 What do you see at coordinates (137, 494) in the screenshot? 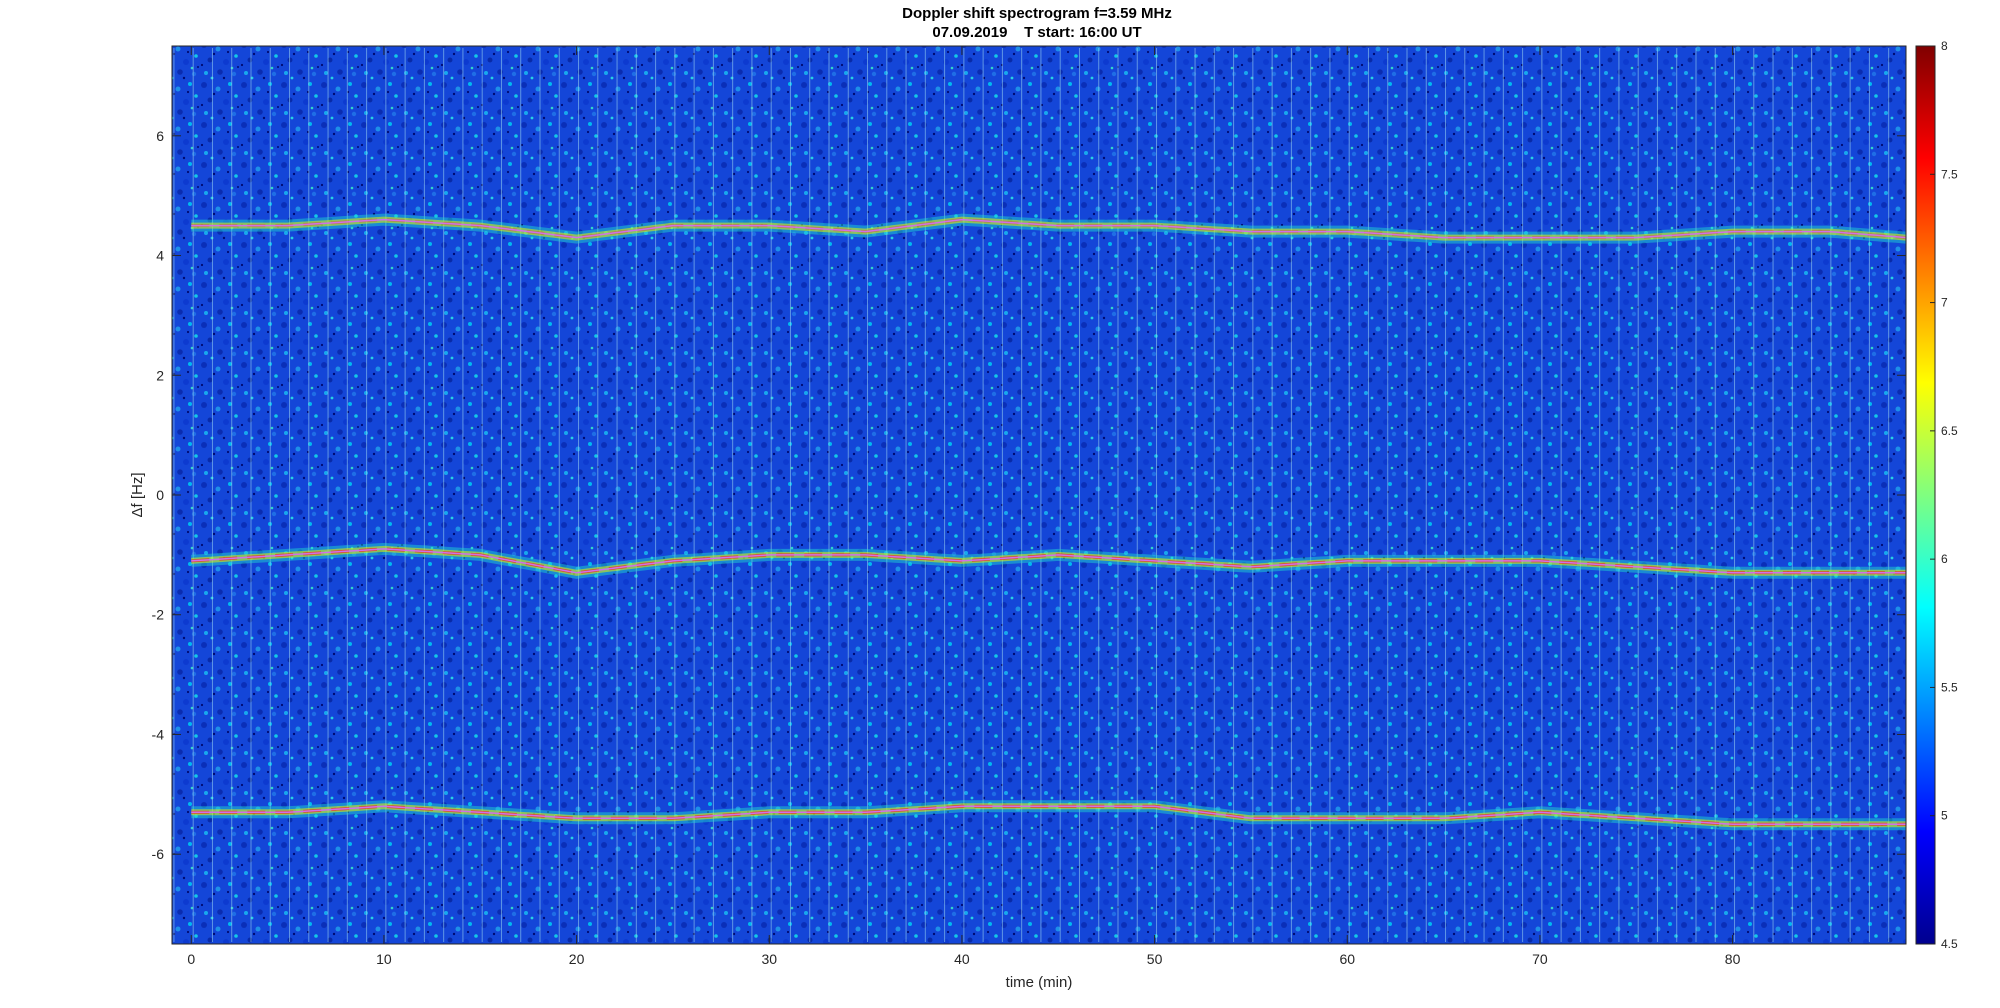
I see `y-axis-label: Δf [Hz]` at bounding box center [137, 494].